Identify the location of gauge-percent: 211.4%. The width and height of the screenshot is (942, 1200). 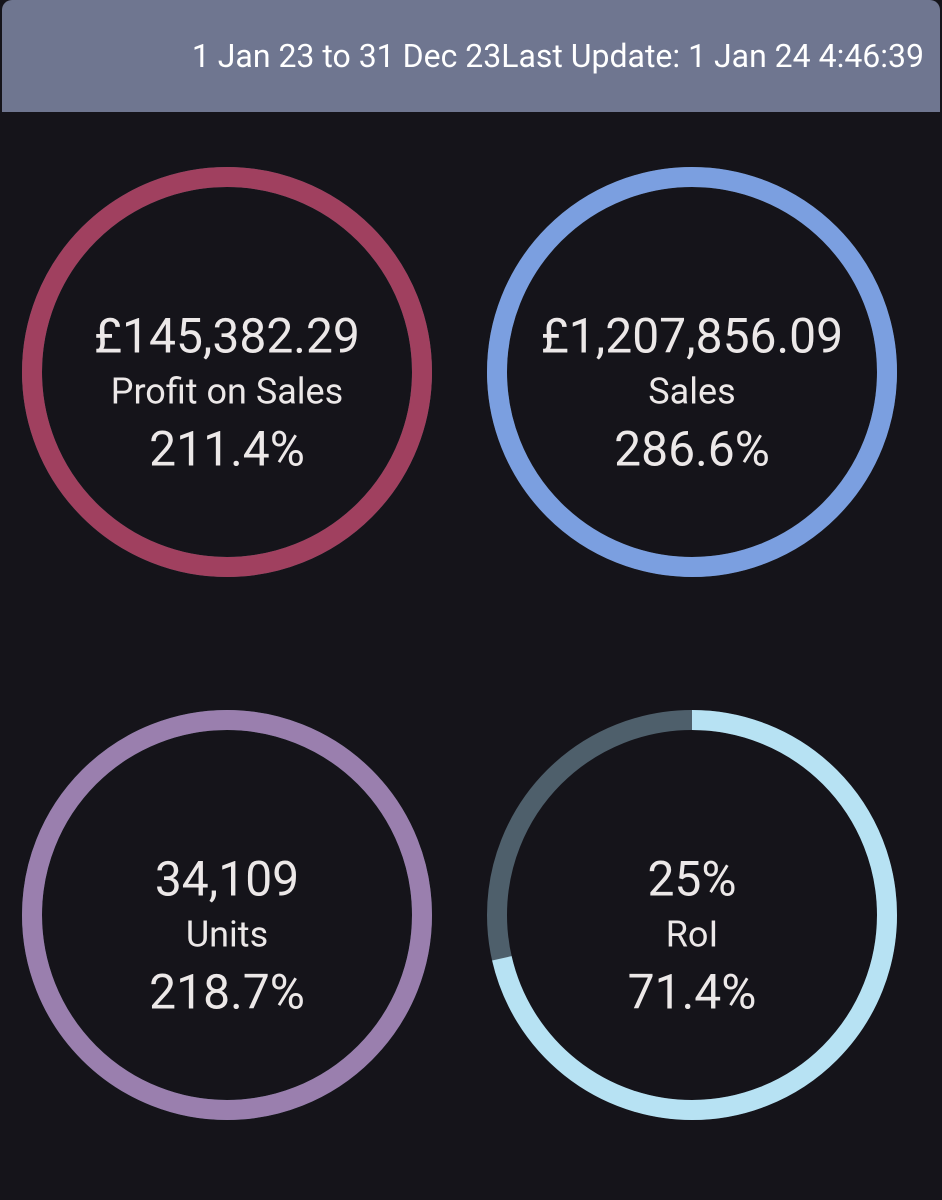
(227, 449).